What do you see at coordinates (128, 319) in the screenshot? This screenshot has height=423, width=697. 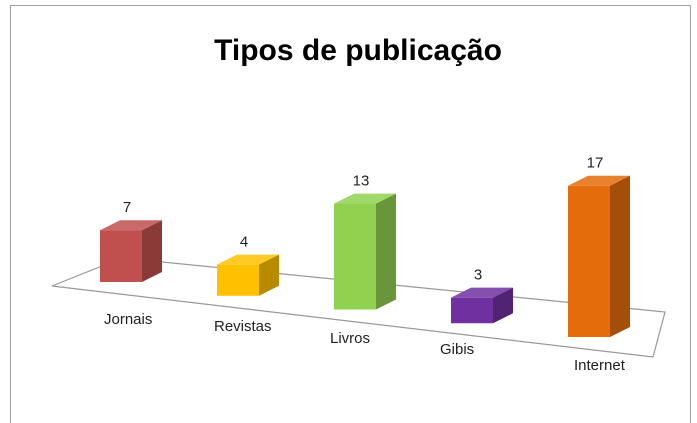 I see `x-tick-label: Jornais` at bounding box center [128, 319].